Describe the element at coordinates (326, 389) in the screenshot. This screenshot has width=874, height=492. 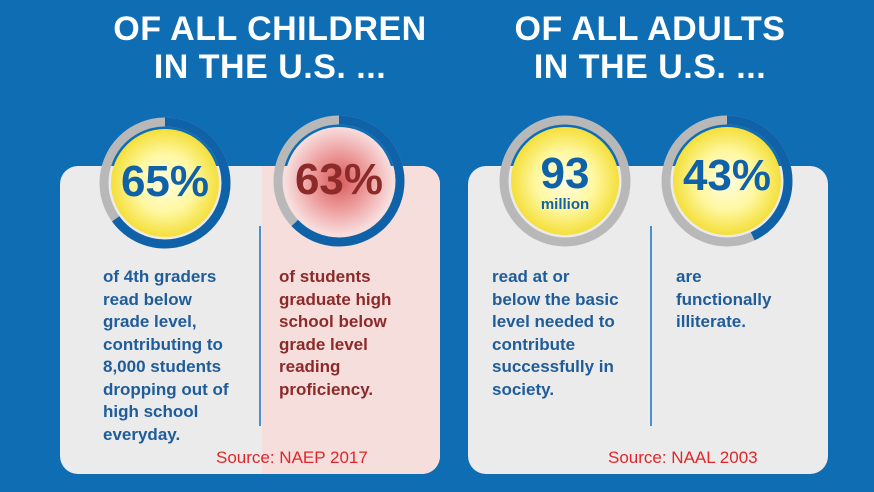
I see `desc-line: proficiency.` at that location.